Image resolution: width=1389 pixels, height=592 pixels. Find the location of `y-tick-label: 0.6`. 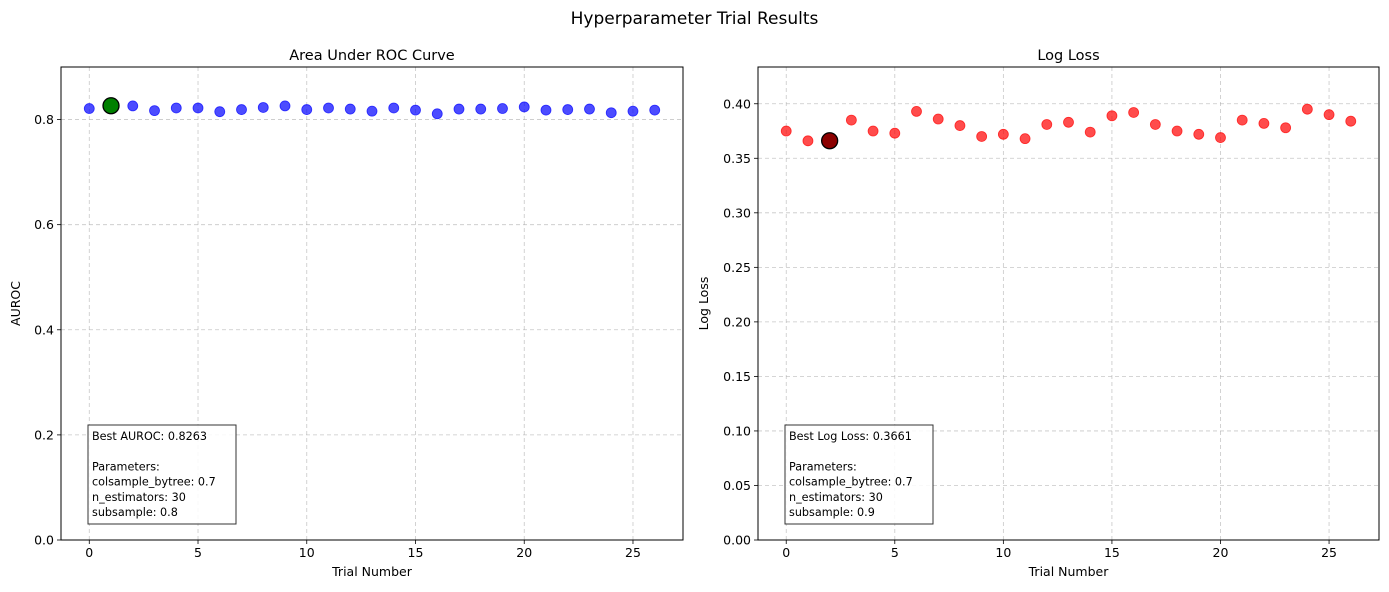

y-tick-label: 0.6 is located at coordinates (44, 224).